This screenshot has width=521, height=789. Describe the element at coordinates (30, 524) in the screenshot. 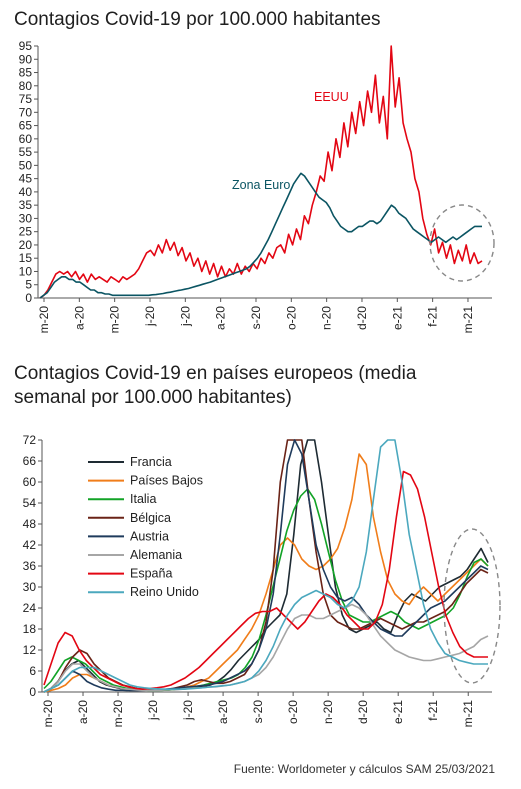

I see `y-tick-label: 48` at that location.